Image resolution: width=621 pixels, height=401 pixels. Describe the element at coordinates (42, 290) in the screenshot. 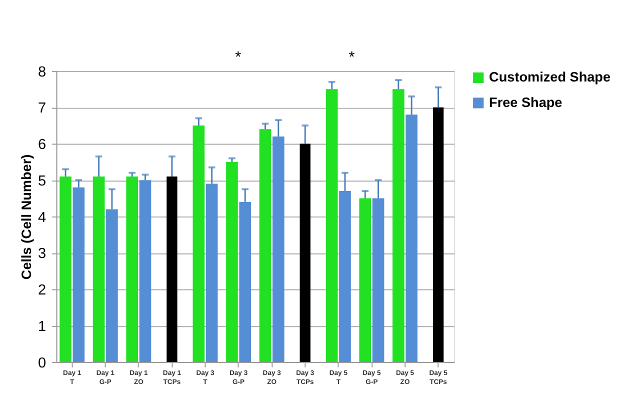

I see `y-tick-label: 2` at that location.